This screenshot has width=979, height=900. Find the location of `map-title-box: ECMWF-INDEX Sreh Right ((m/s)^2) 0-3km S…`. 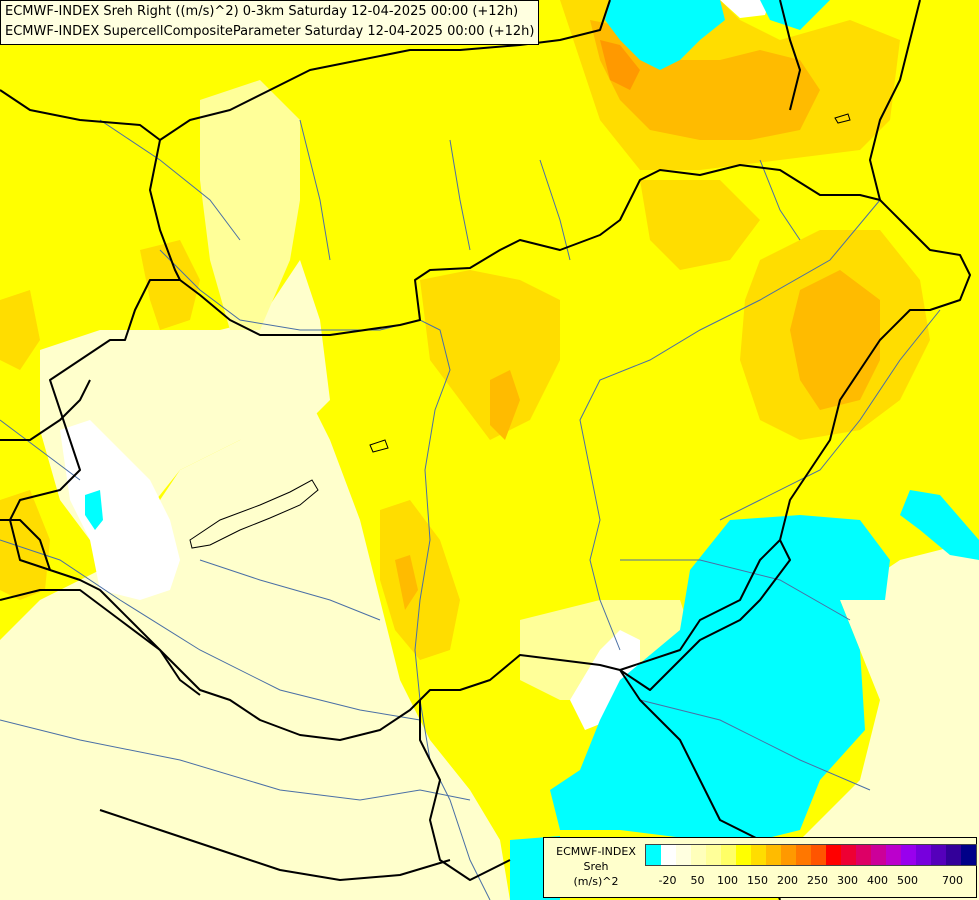

map-title-box: ECMWF-INDEX Sreh Right ((m/s)^2) 0-3km S… is located at coordinates (270, 22).